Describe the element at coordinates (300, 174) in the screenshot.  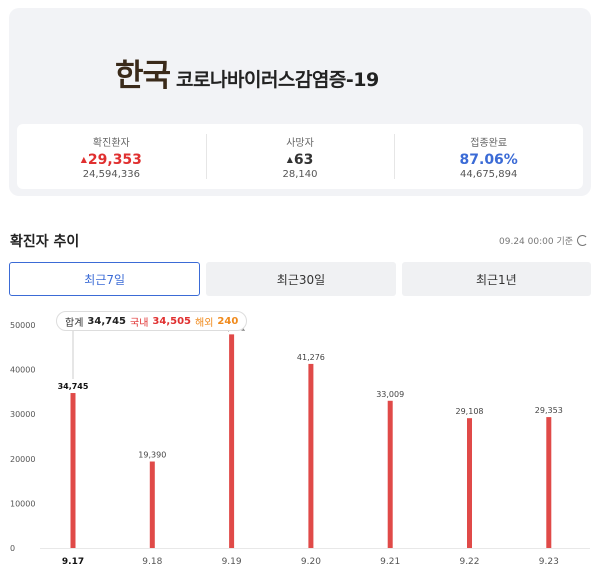
I see `stat-total: 28,140` at that location.